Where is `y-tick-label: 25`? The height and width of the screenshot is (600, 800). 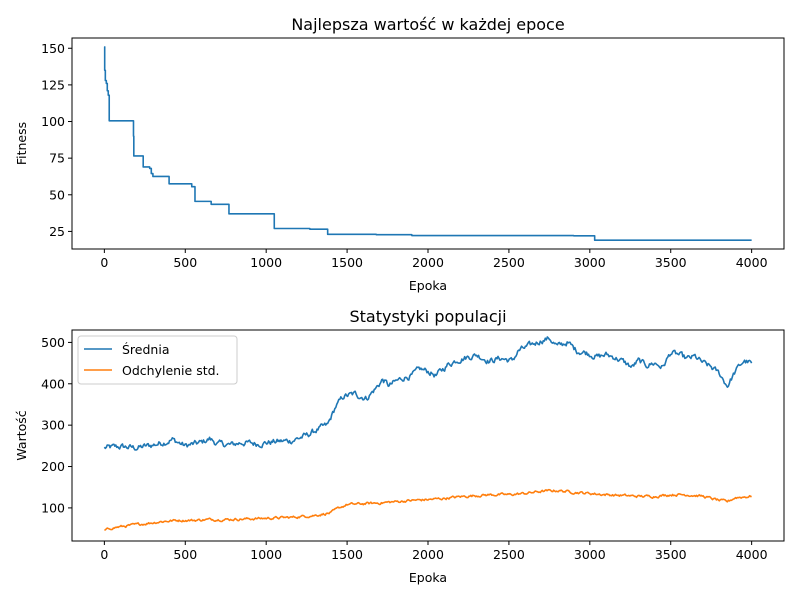 y-tick-label: 25 is located at coordinates (57, 231).